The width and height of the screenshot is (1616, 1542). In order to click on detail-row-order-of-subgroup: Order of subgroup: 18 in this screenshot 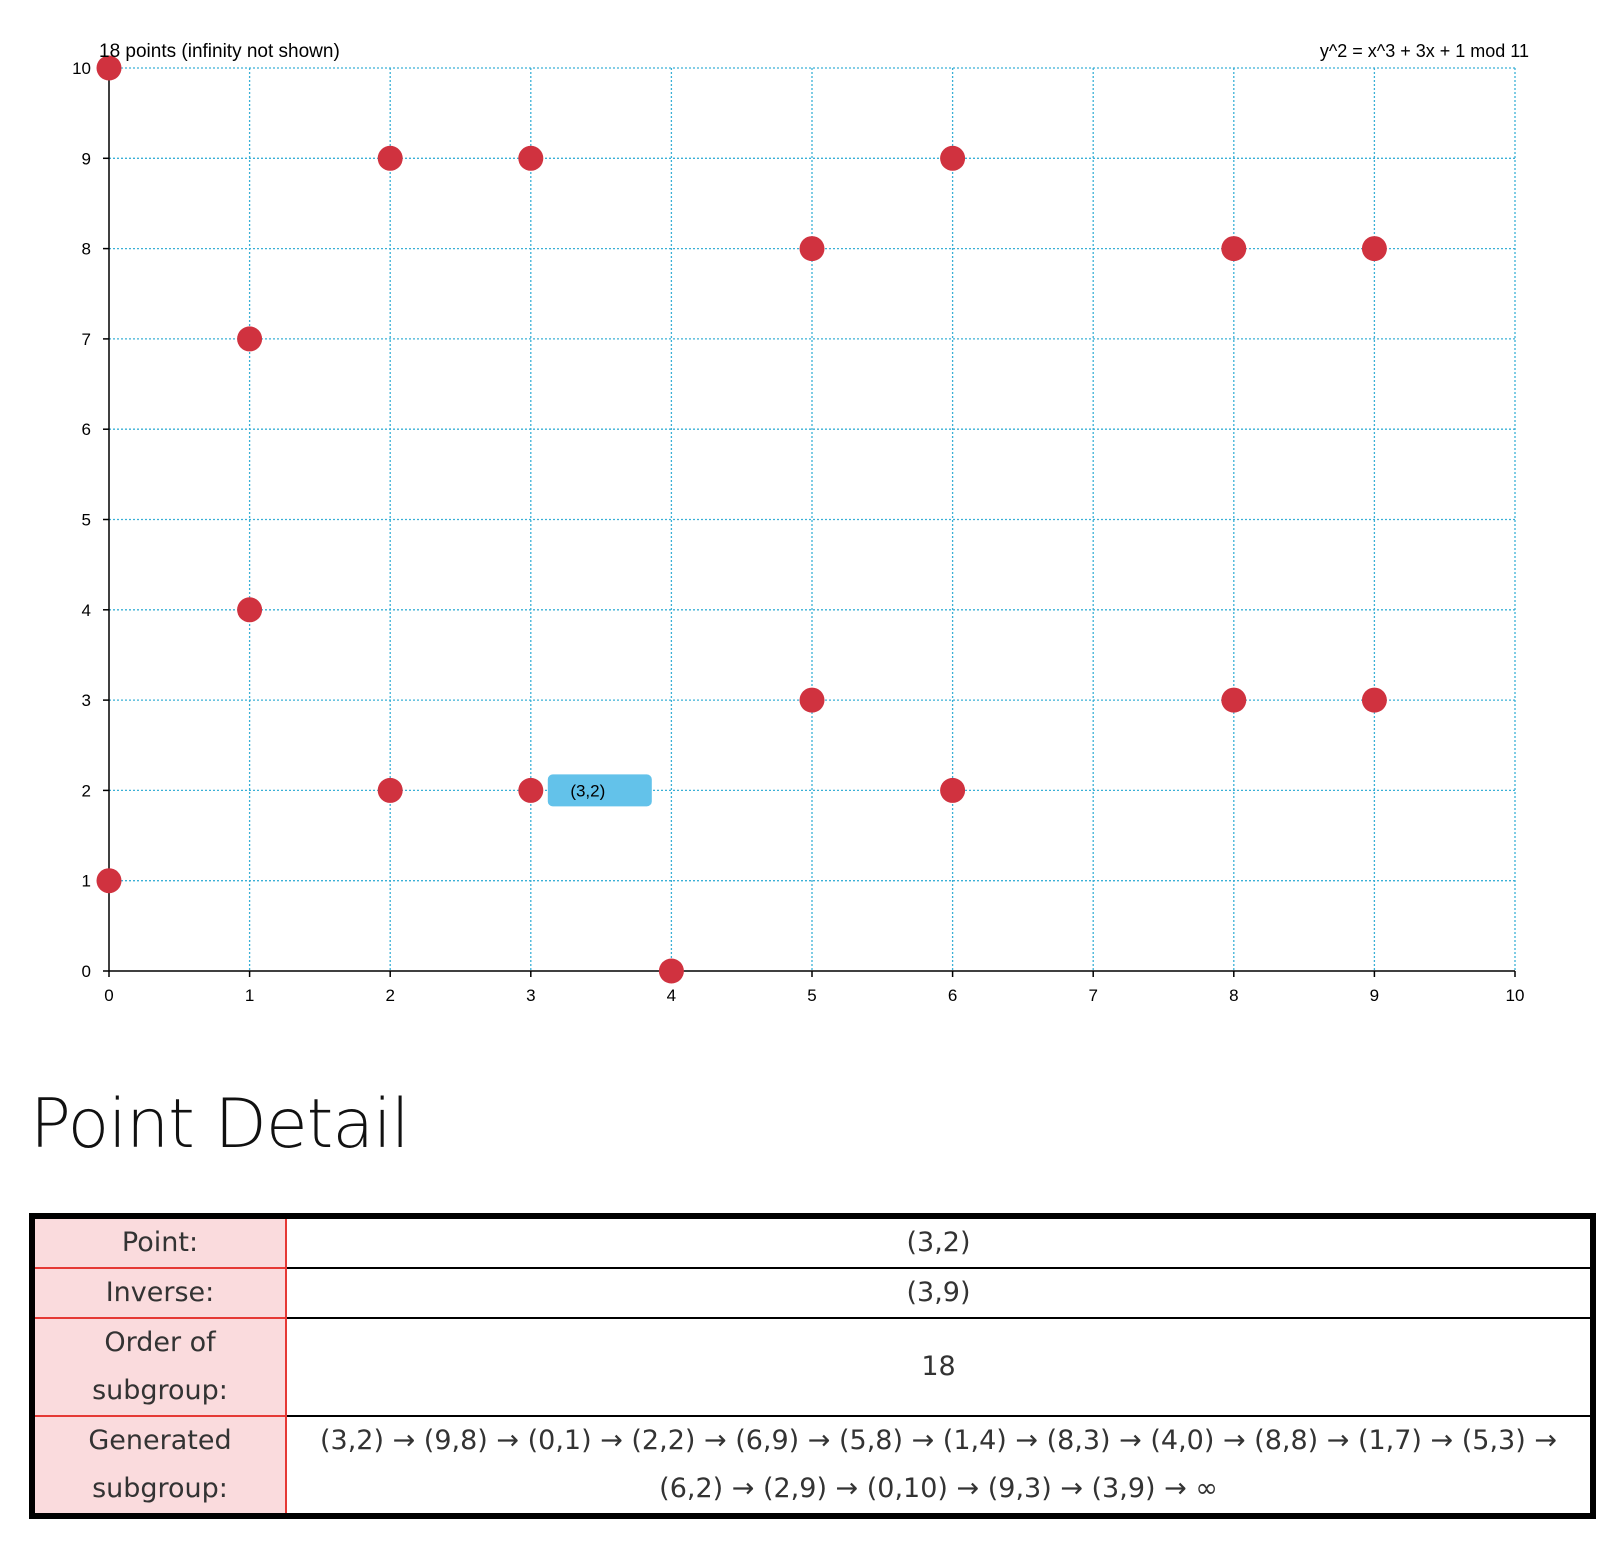, I will do `click(812, 1367)`.